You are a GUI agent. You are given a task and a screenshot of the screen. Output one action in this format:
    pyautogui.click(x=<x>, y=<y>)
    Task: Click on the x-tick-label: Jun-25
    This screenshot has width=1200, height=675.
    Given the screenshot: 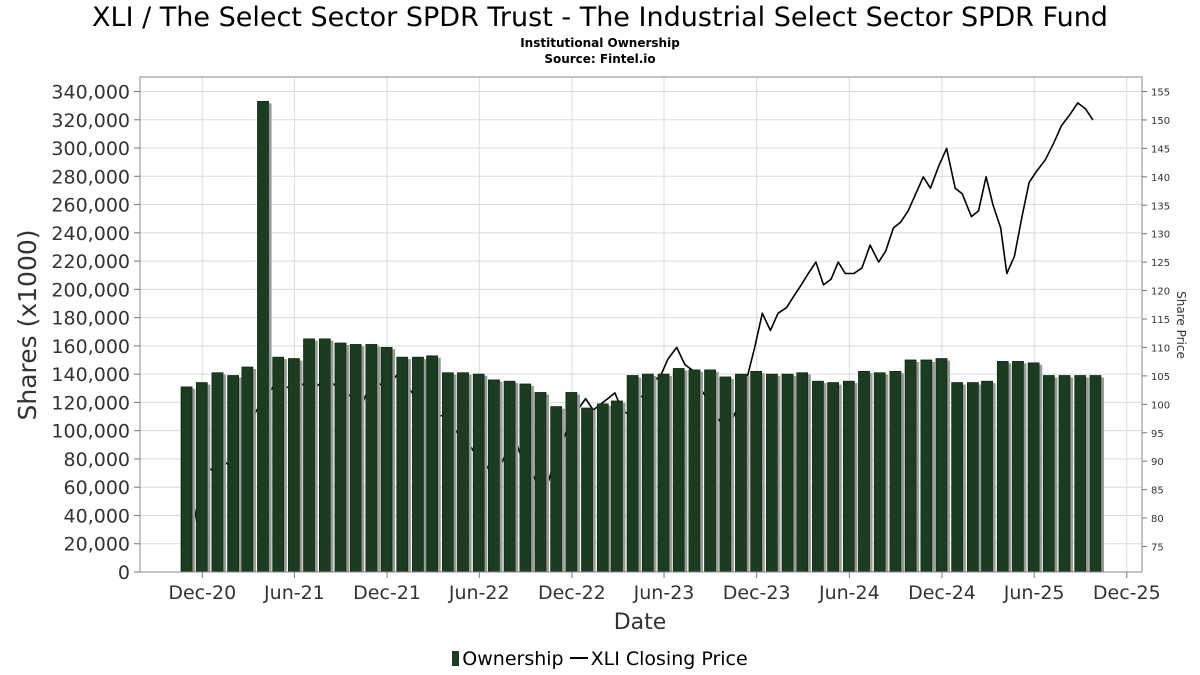 What is the action you would take?
    pyautogui.click(x=1034, y=593)
    